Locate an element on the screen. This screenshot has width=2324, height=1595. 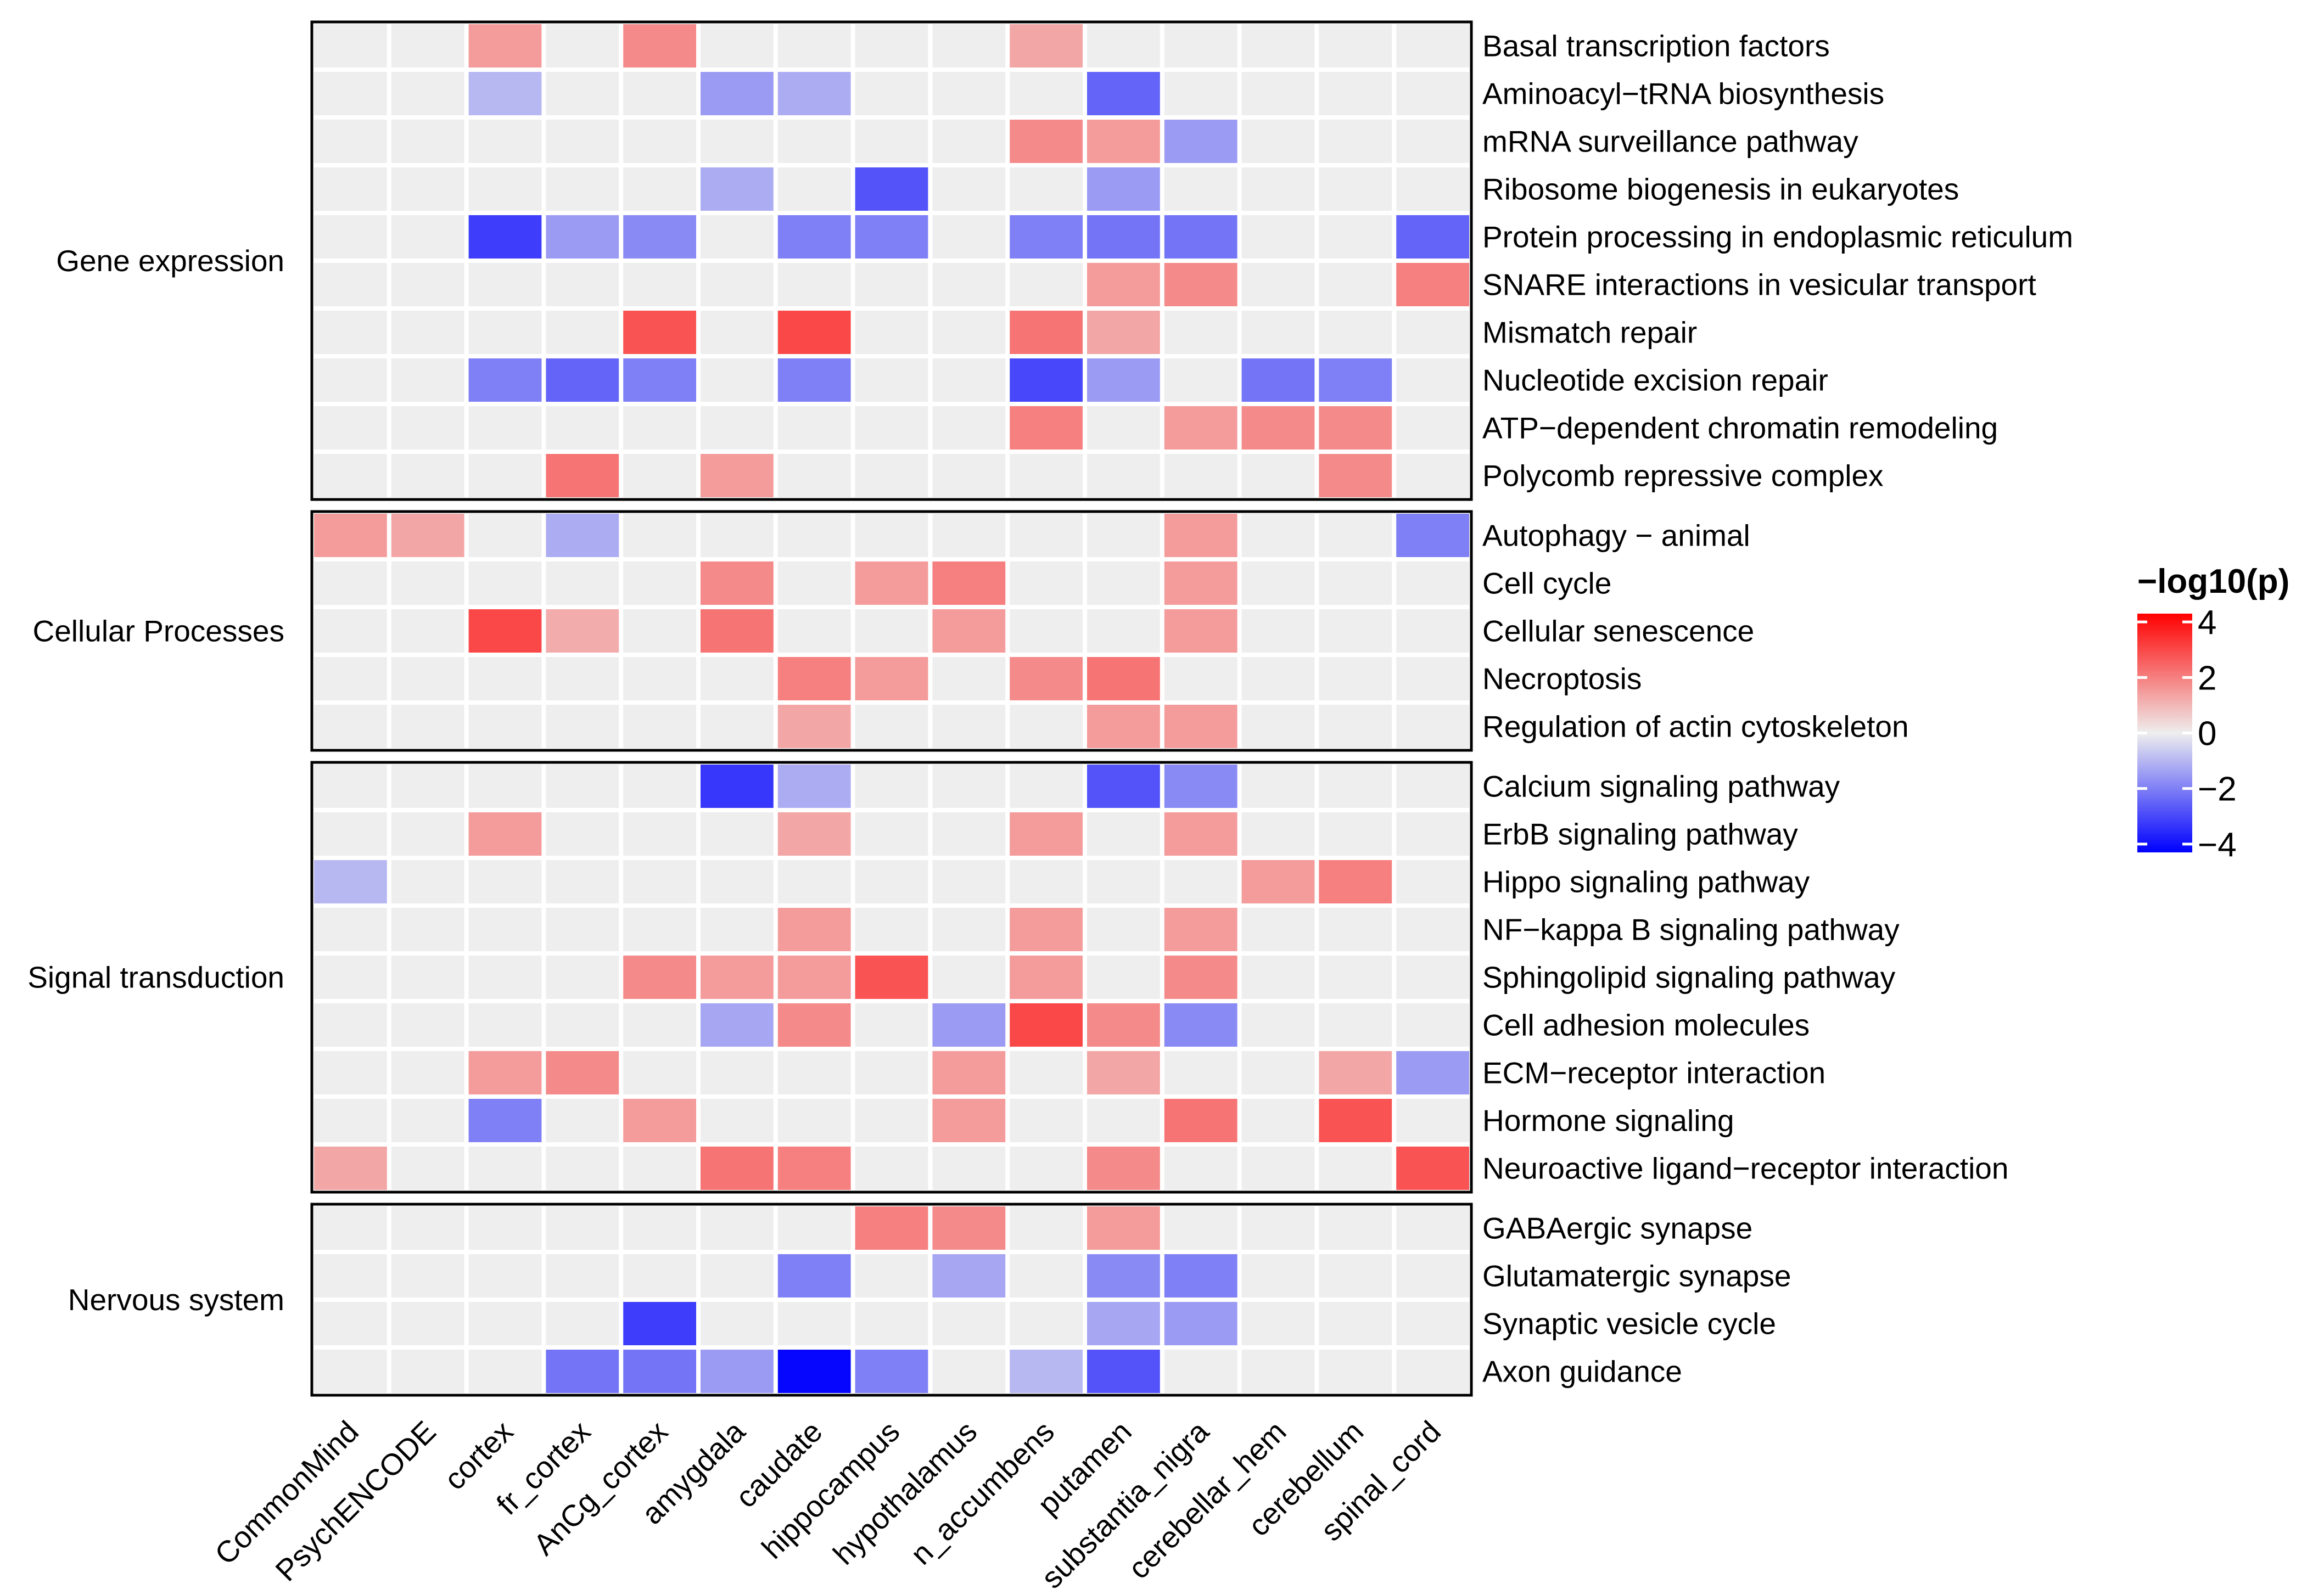
row-label: ECM−receptor interaction is located at coordinates (1653, 1073).